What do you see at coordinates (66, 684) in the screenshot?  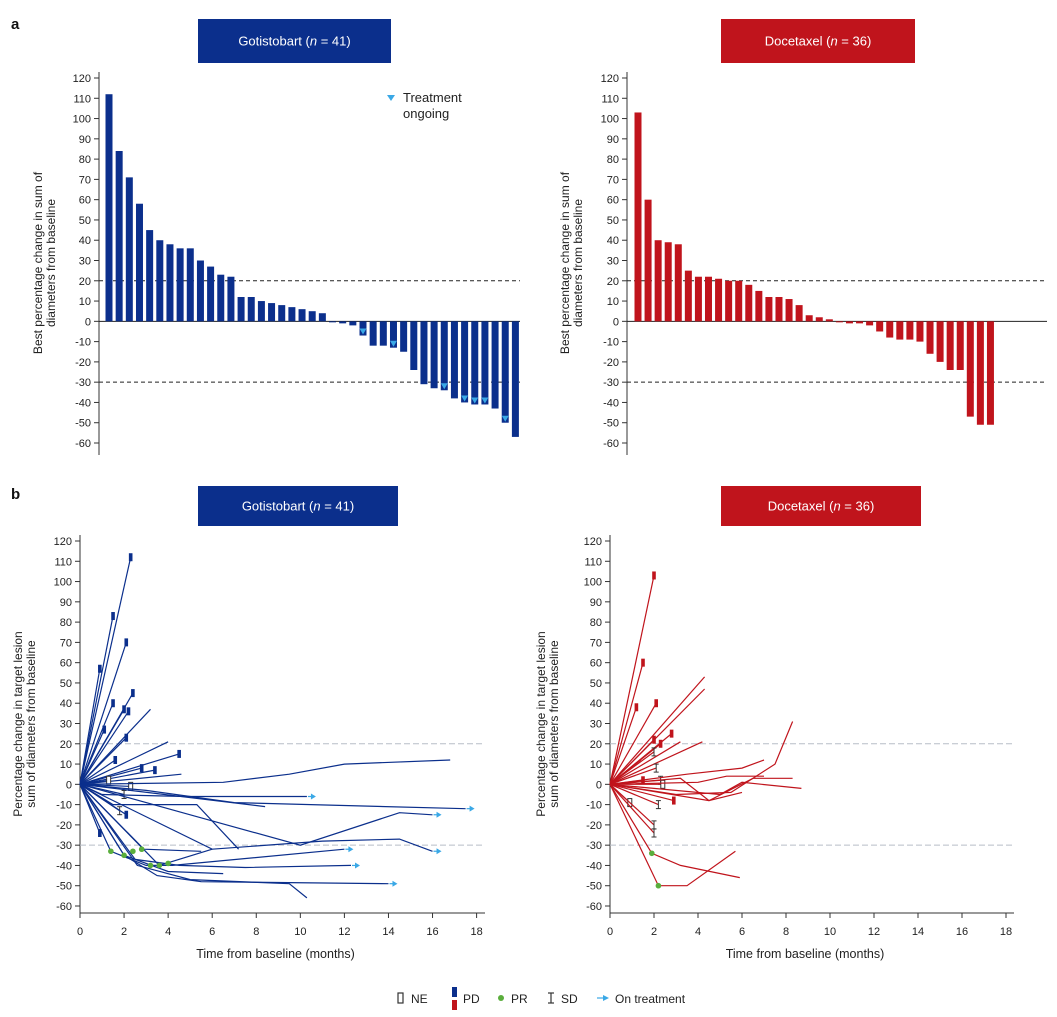 I see `y-tick-label: 50` at bounding box center [66, 684].